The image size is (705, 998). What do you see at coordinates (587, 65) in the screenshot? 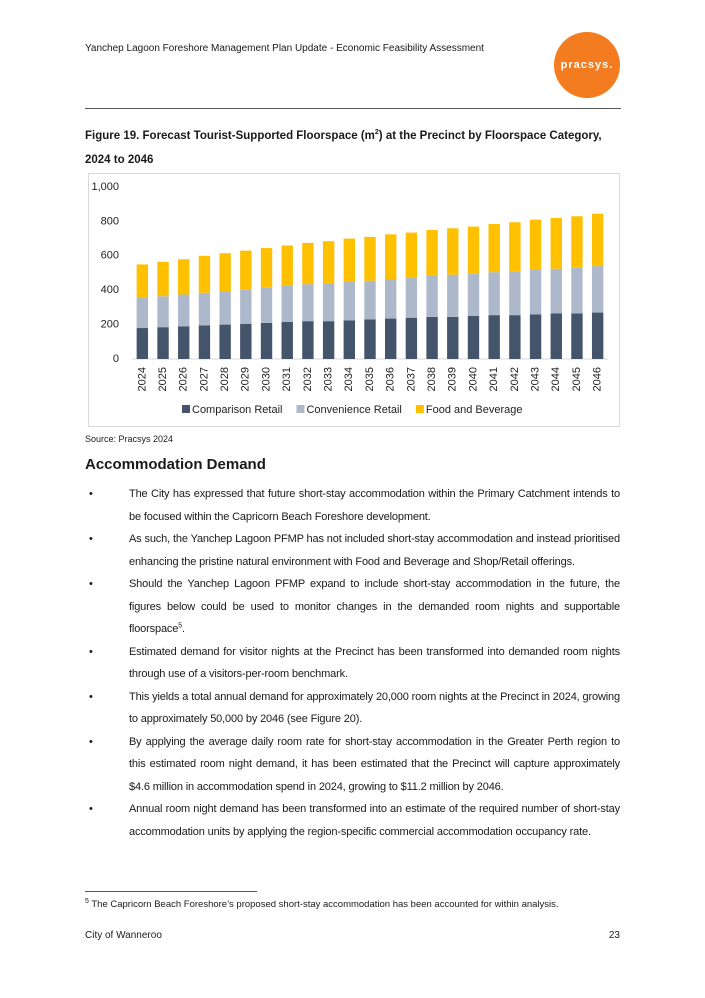
I see `logo: pracsys.` at bounding box center [587, 65].